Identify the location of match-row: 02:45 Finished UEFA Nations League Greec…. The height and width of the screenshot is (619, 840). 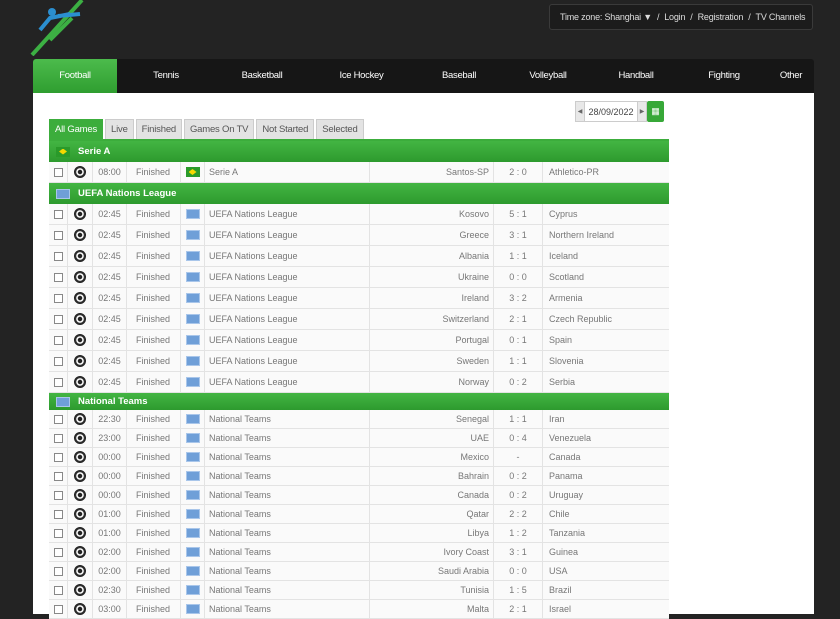
(359, 235).